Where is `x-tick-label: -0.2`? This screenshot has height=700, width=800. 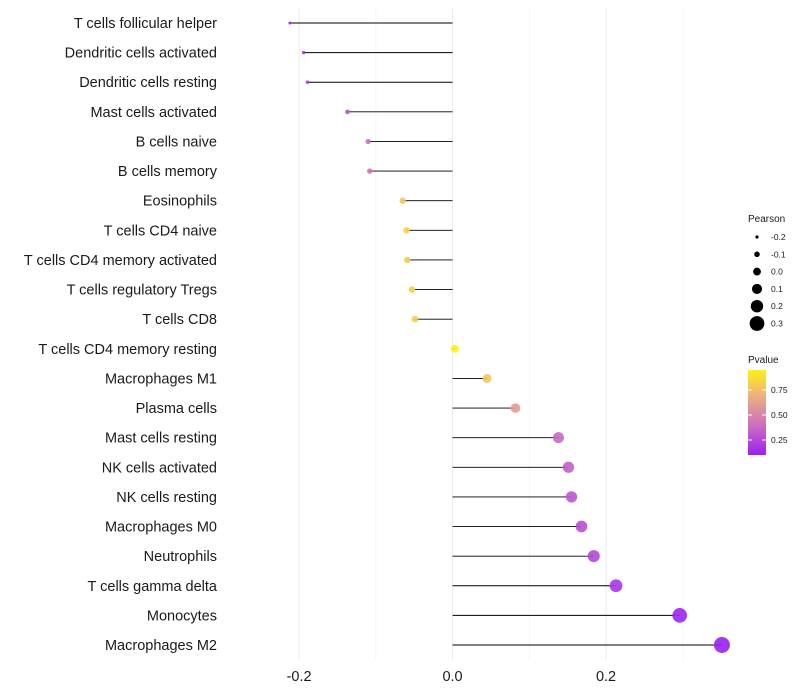
x-tick-label: -0.2 is located at coordinates (299, 677).